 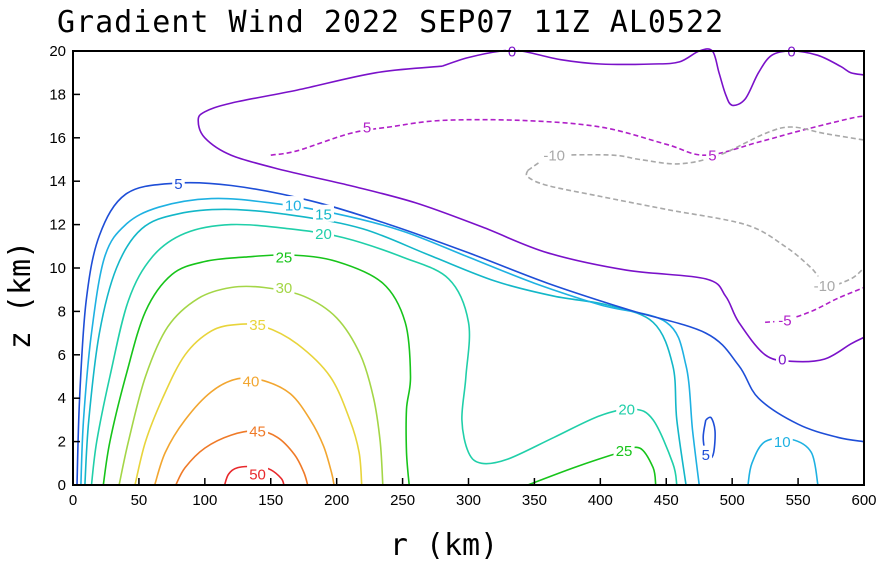 I want to click on contour-label: 15, so click(x=323, y=214).